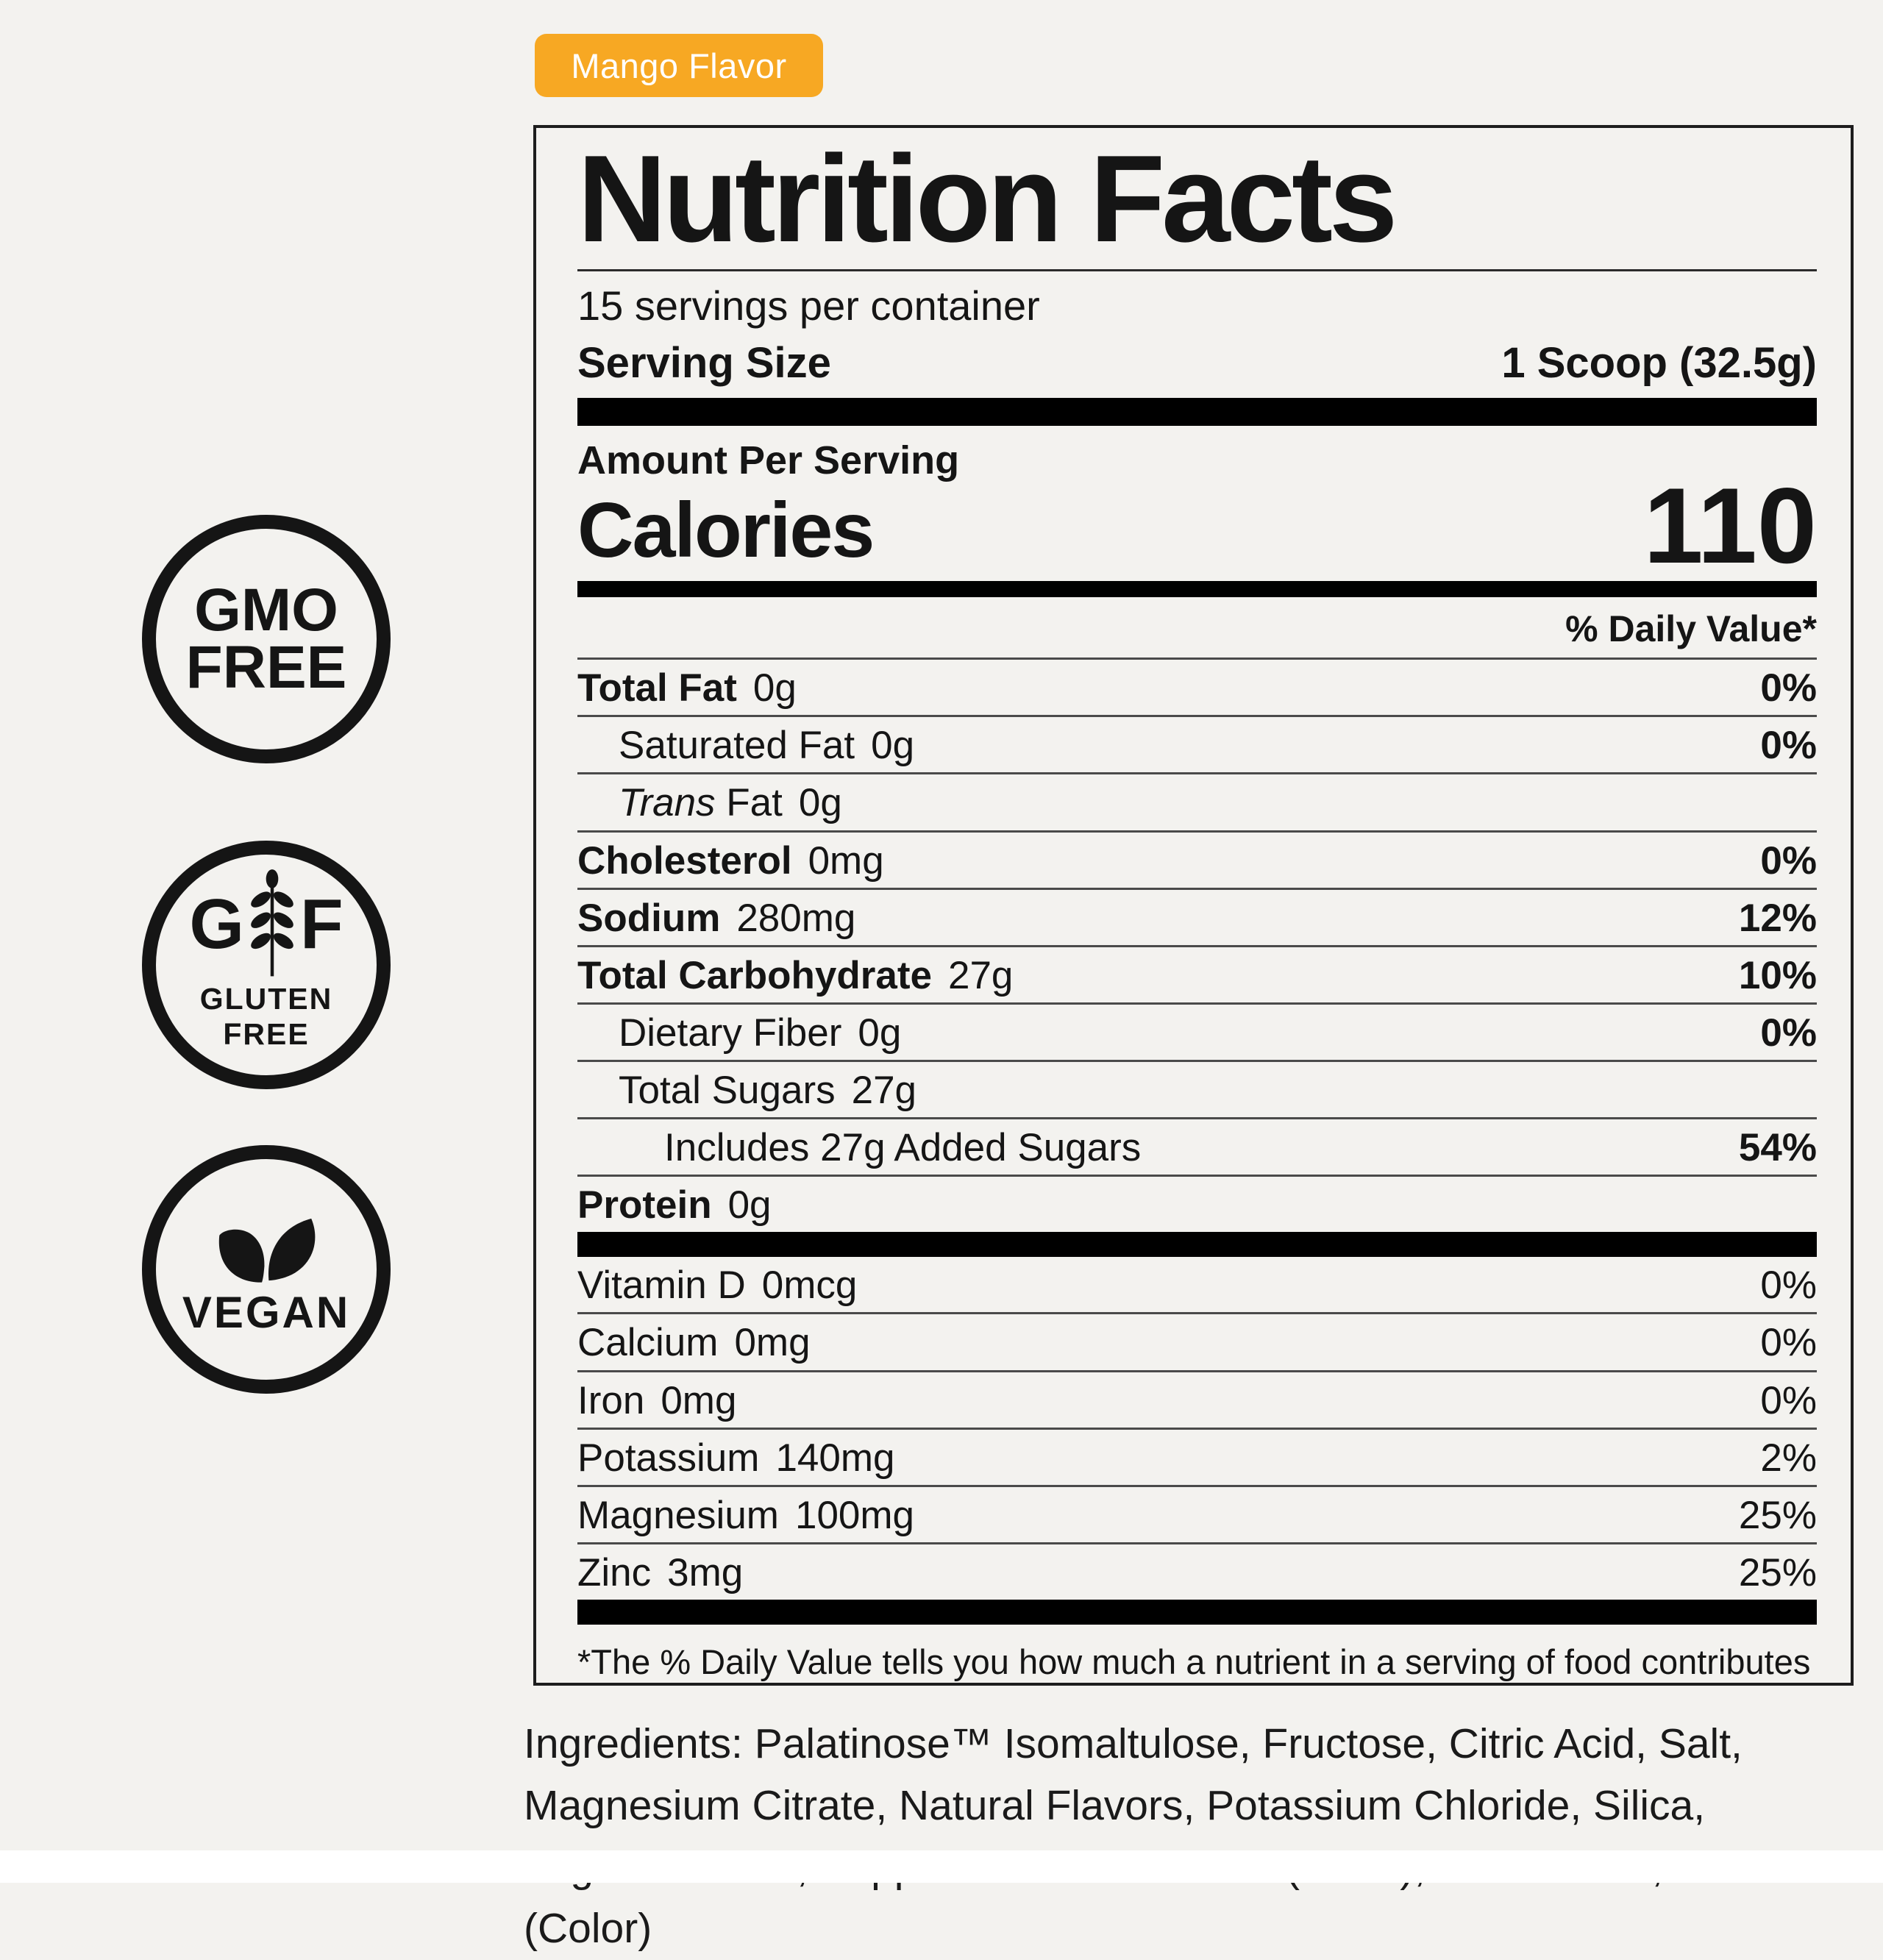  Describe the element at coordinates (1777, 1148) in the screenshot. I see `dv-added-sugars: 54%` at that location.